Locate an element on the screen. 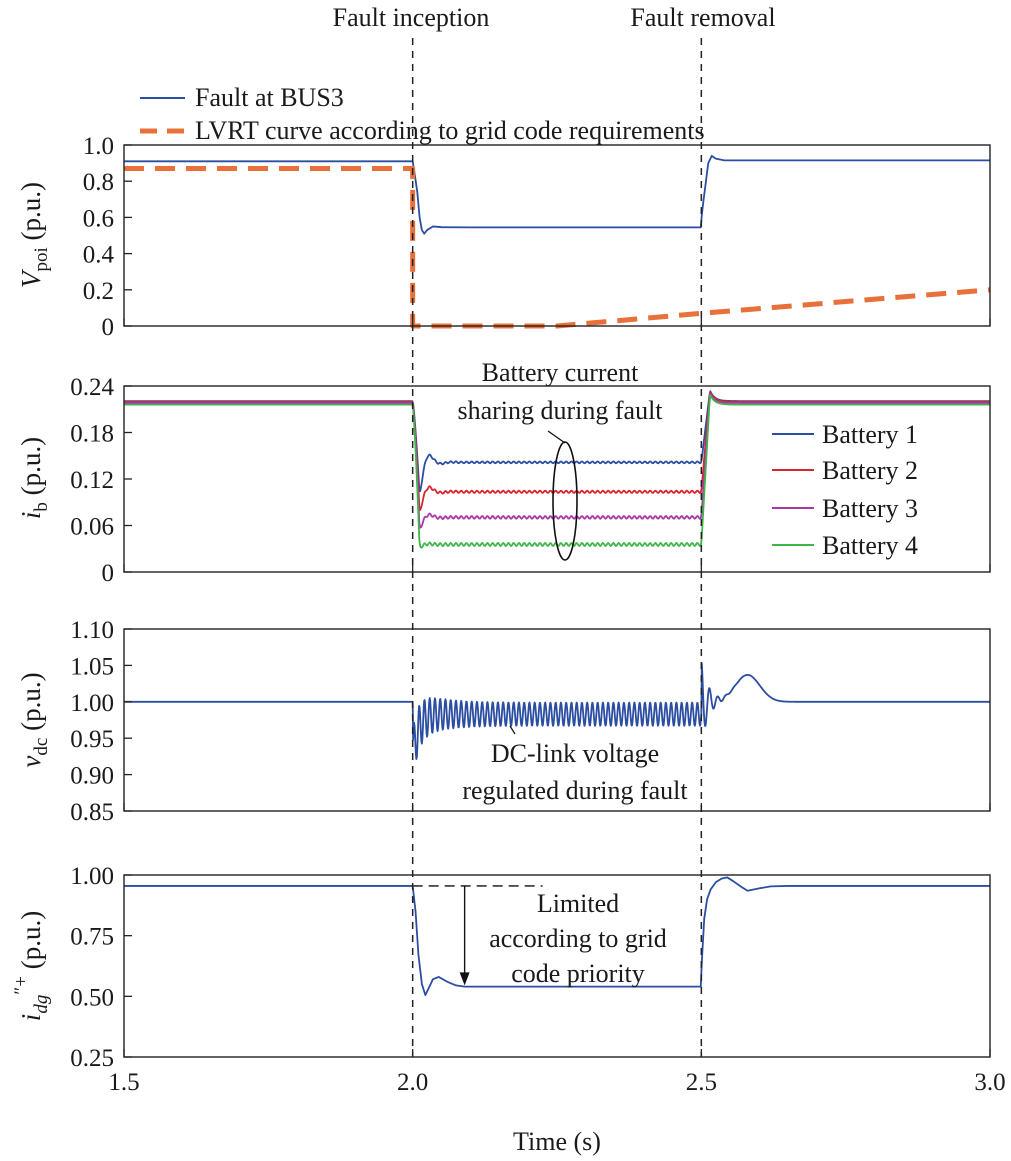 This screenshot has width=1011, height=1161. vpoi-ylabel: Vpoi (p.u.) is located at coordinates (34, 235).